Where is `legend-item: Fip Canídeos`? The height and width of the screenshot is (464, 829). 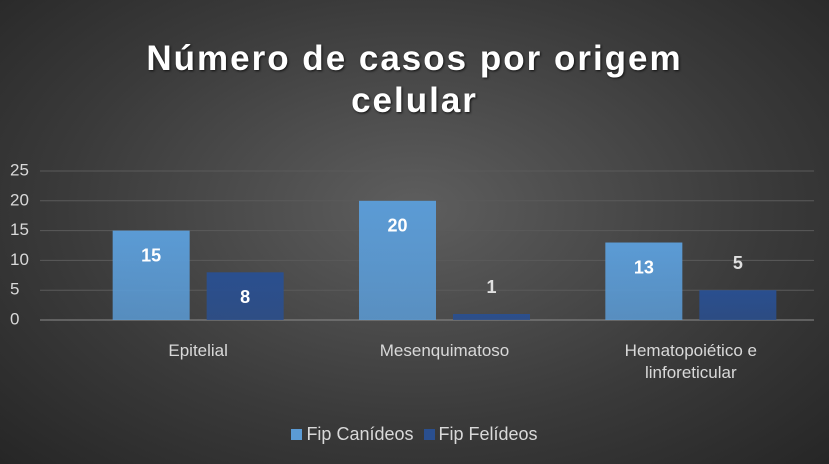
legend-item: Fip Canídeos is located at coordinates (352, 434).